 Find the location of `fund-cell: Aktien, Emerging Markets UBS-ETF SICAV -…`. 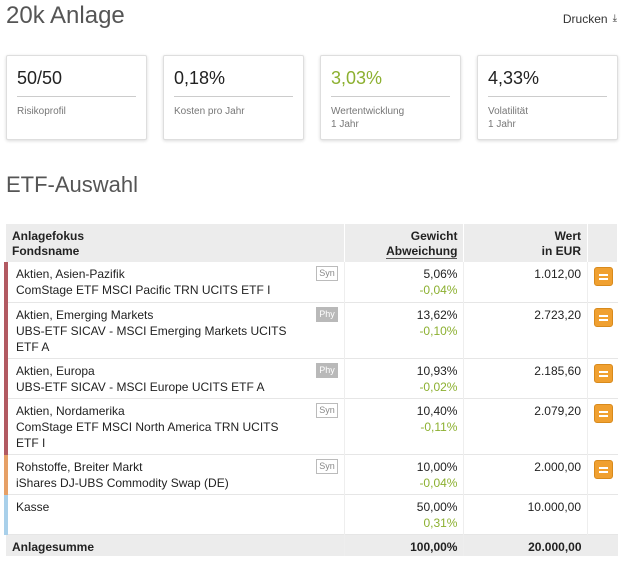

fund-cell: Aktien, Emerging Markets UBS-ETF SICAV -… is located at coordinates (174, 330).